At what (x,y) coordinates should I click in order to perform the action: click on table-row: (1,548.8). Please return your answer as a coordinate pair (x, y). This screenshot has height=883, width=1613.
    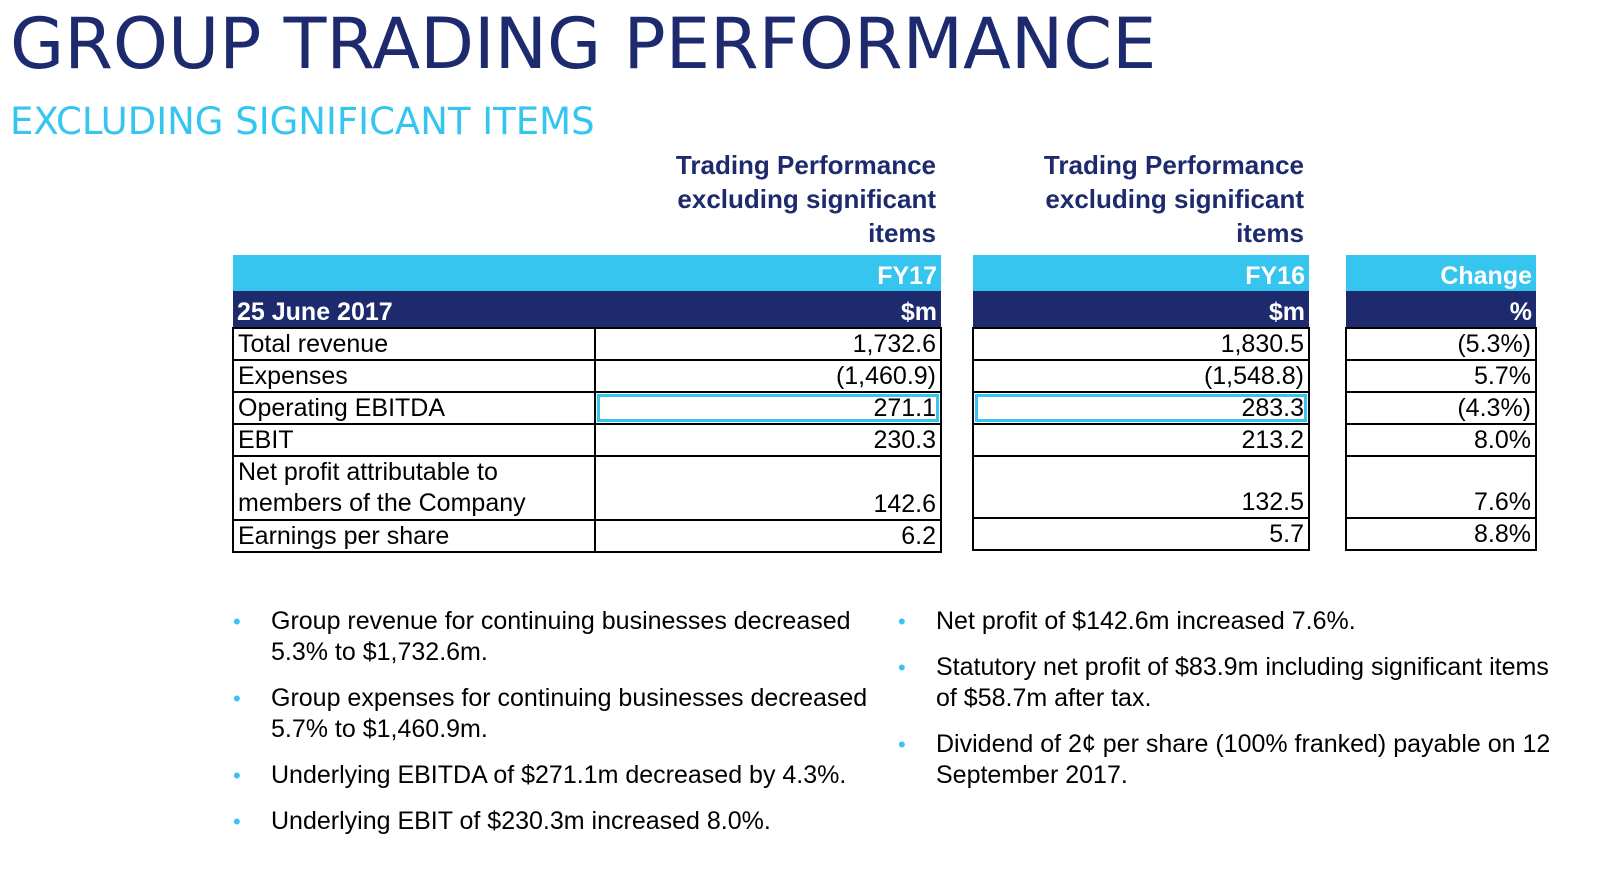
    Looking at the image, I should click on (1141, 376).